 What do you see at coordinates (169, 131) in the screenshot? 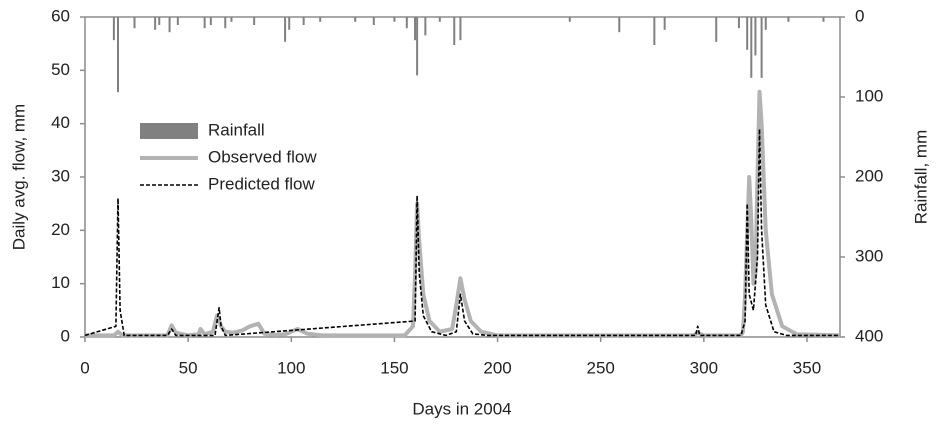
I see `legend-swatch` at bounding box center [169, 131].